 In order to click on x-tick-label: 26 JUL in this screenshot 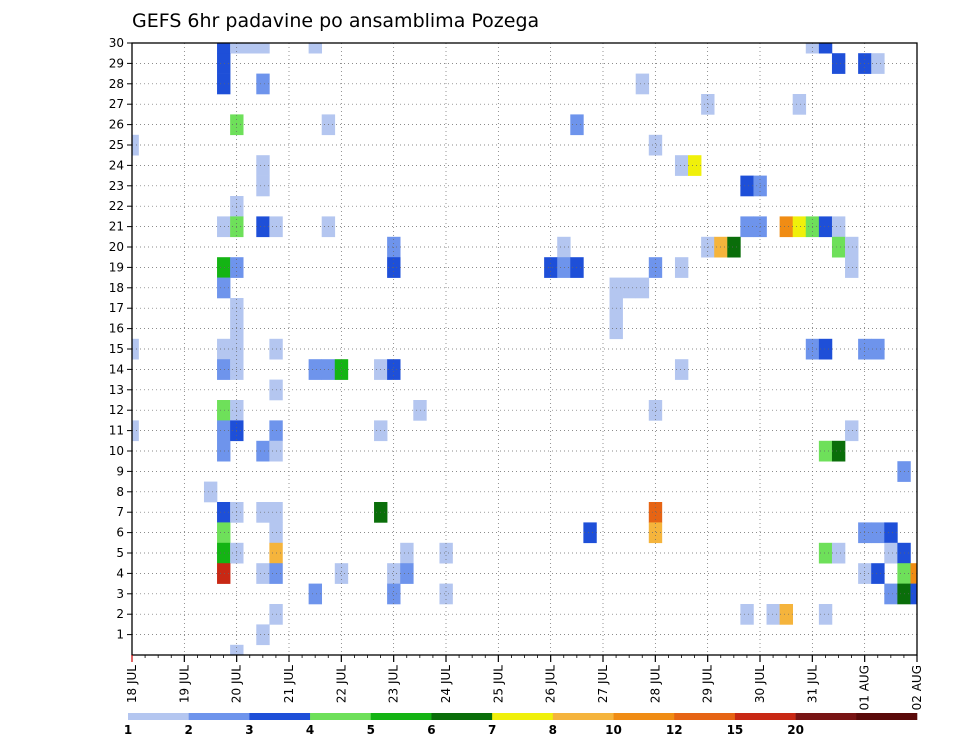, I will do `click(551, 684)`.